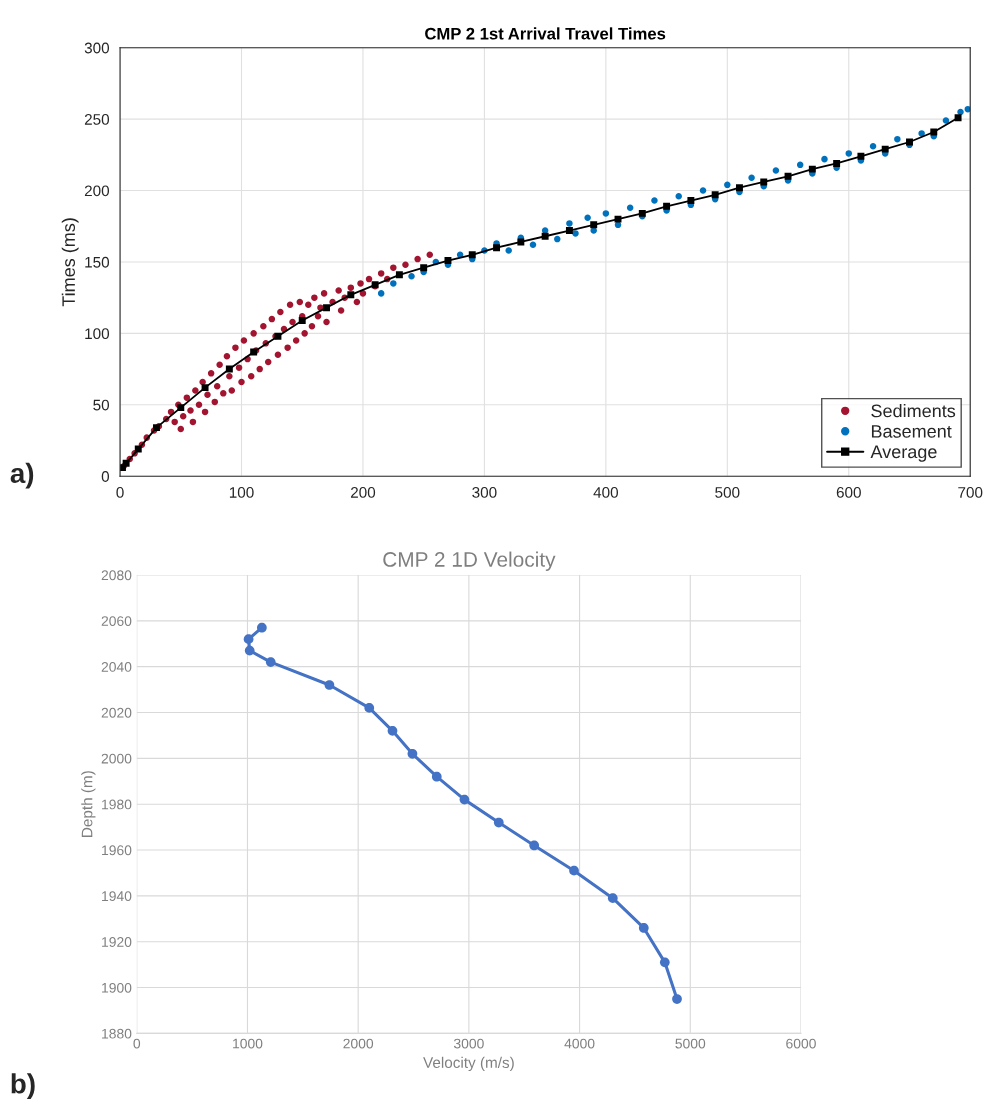 The width and height of the screenshot is (984, 1110). I want to click on y-tick-label: 200, so click(97, 191).